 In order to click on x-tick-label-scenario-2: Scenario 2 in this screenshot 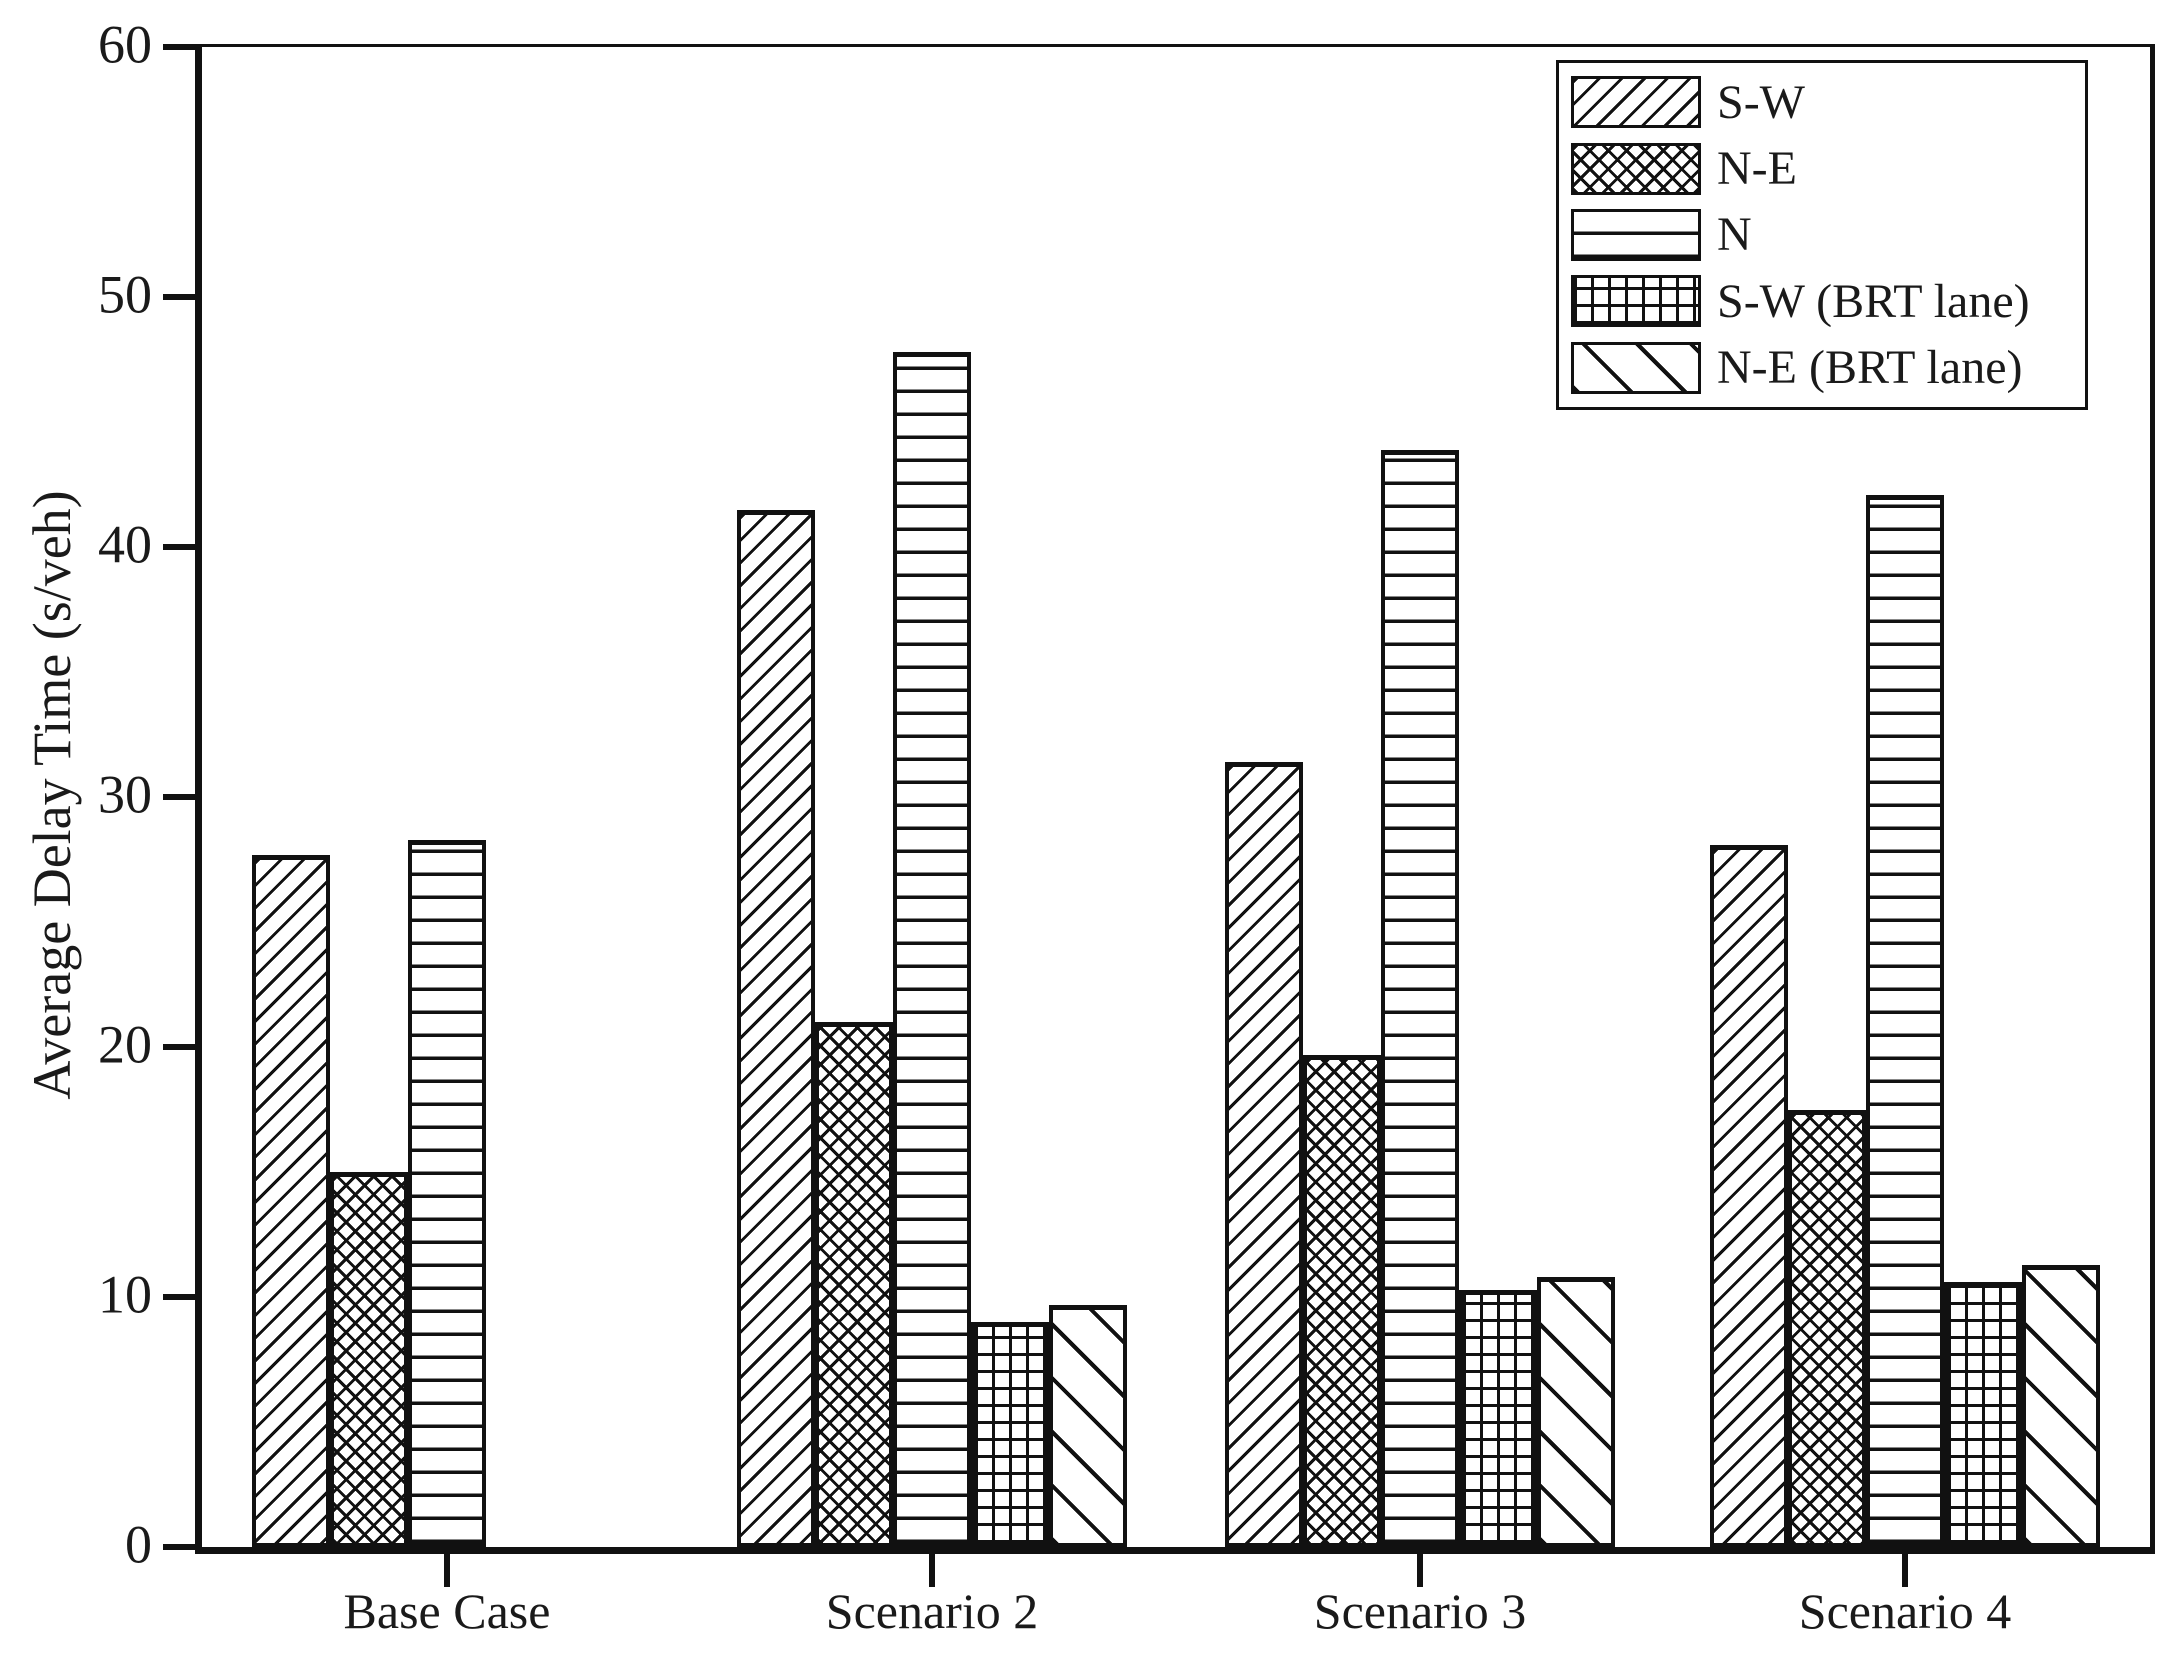, I will do `click(932, 1611)`.